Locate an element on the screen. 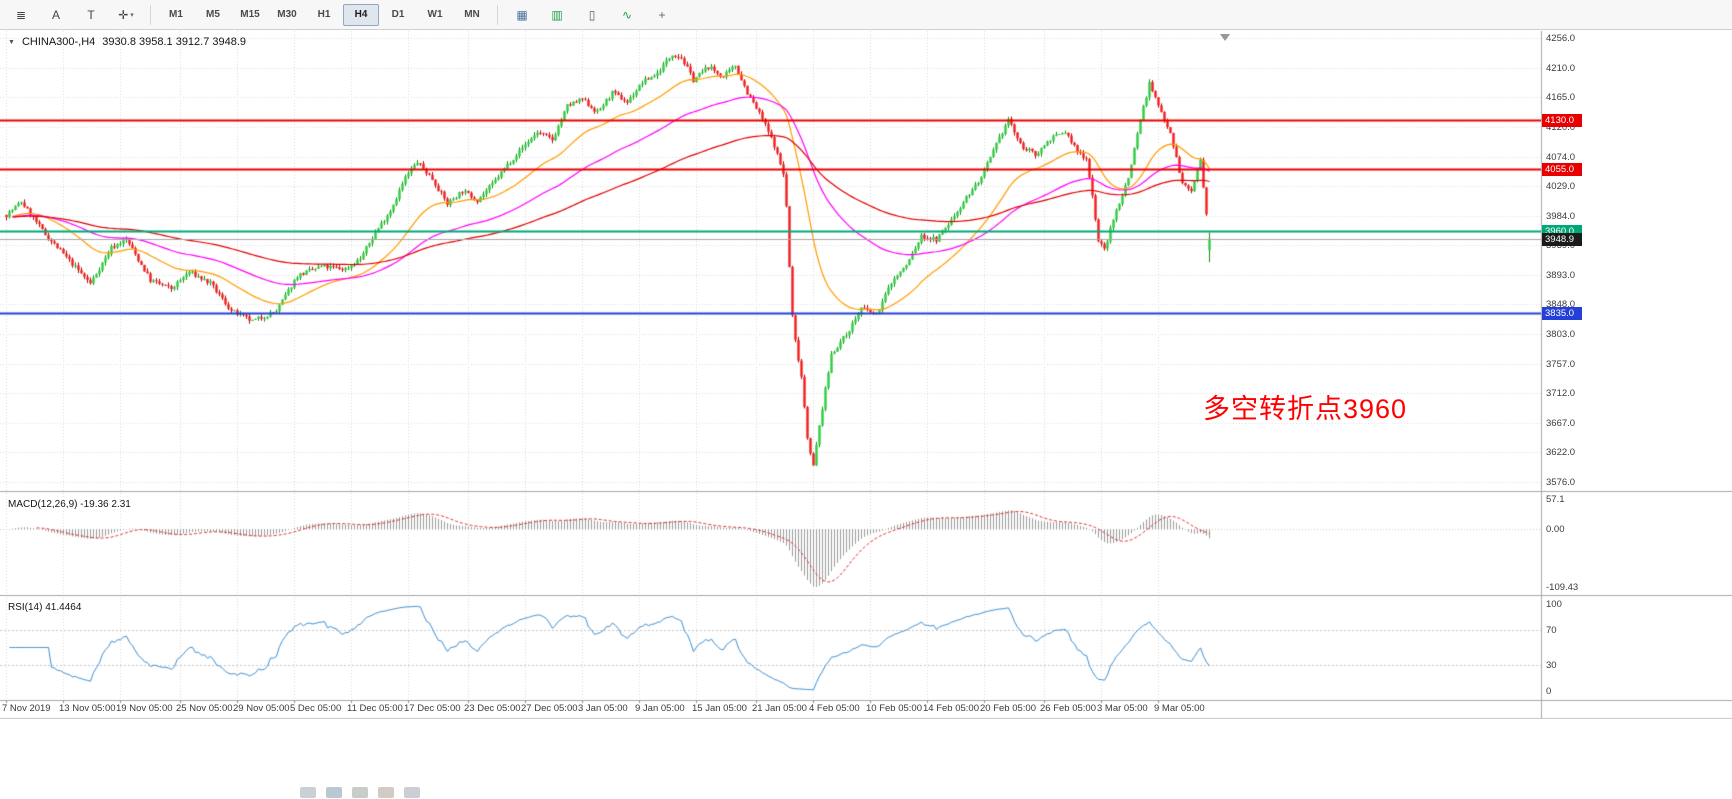 Image resolution: width=1732 pixels, height=799 pixels. timeframe-button-d1: D1 is located at coordinates (398, 14).